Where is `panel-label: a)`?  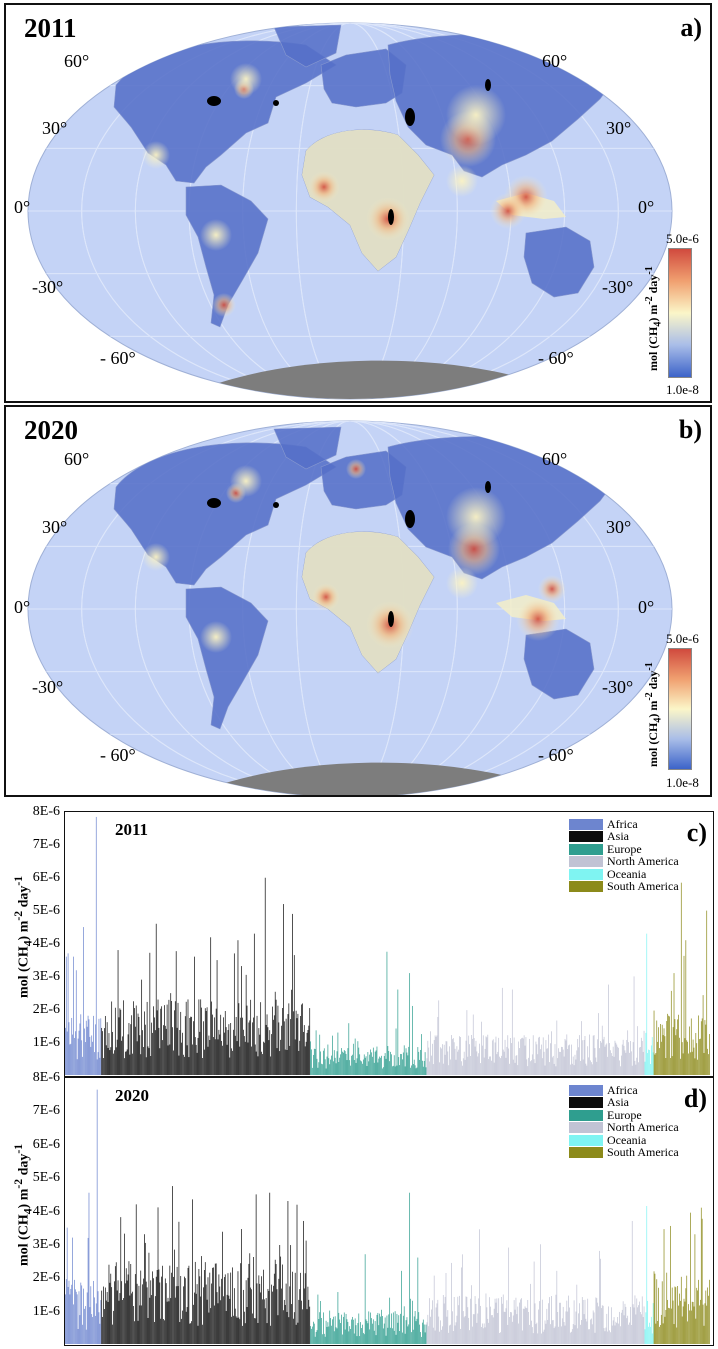 panel-label: a) is located at coordinates (691, 27).